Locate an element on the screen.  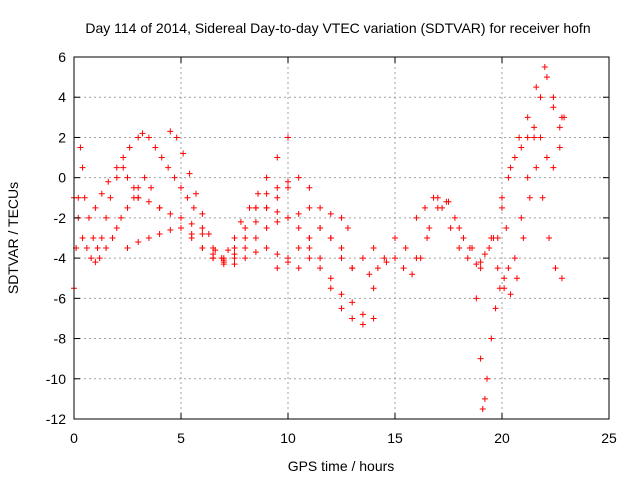
x-tick-label: 15 is located at coordinates (395, 438).